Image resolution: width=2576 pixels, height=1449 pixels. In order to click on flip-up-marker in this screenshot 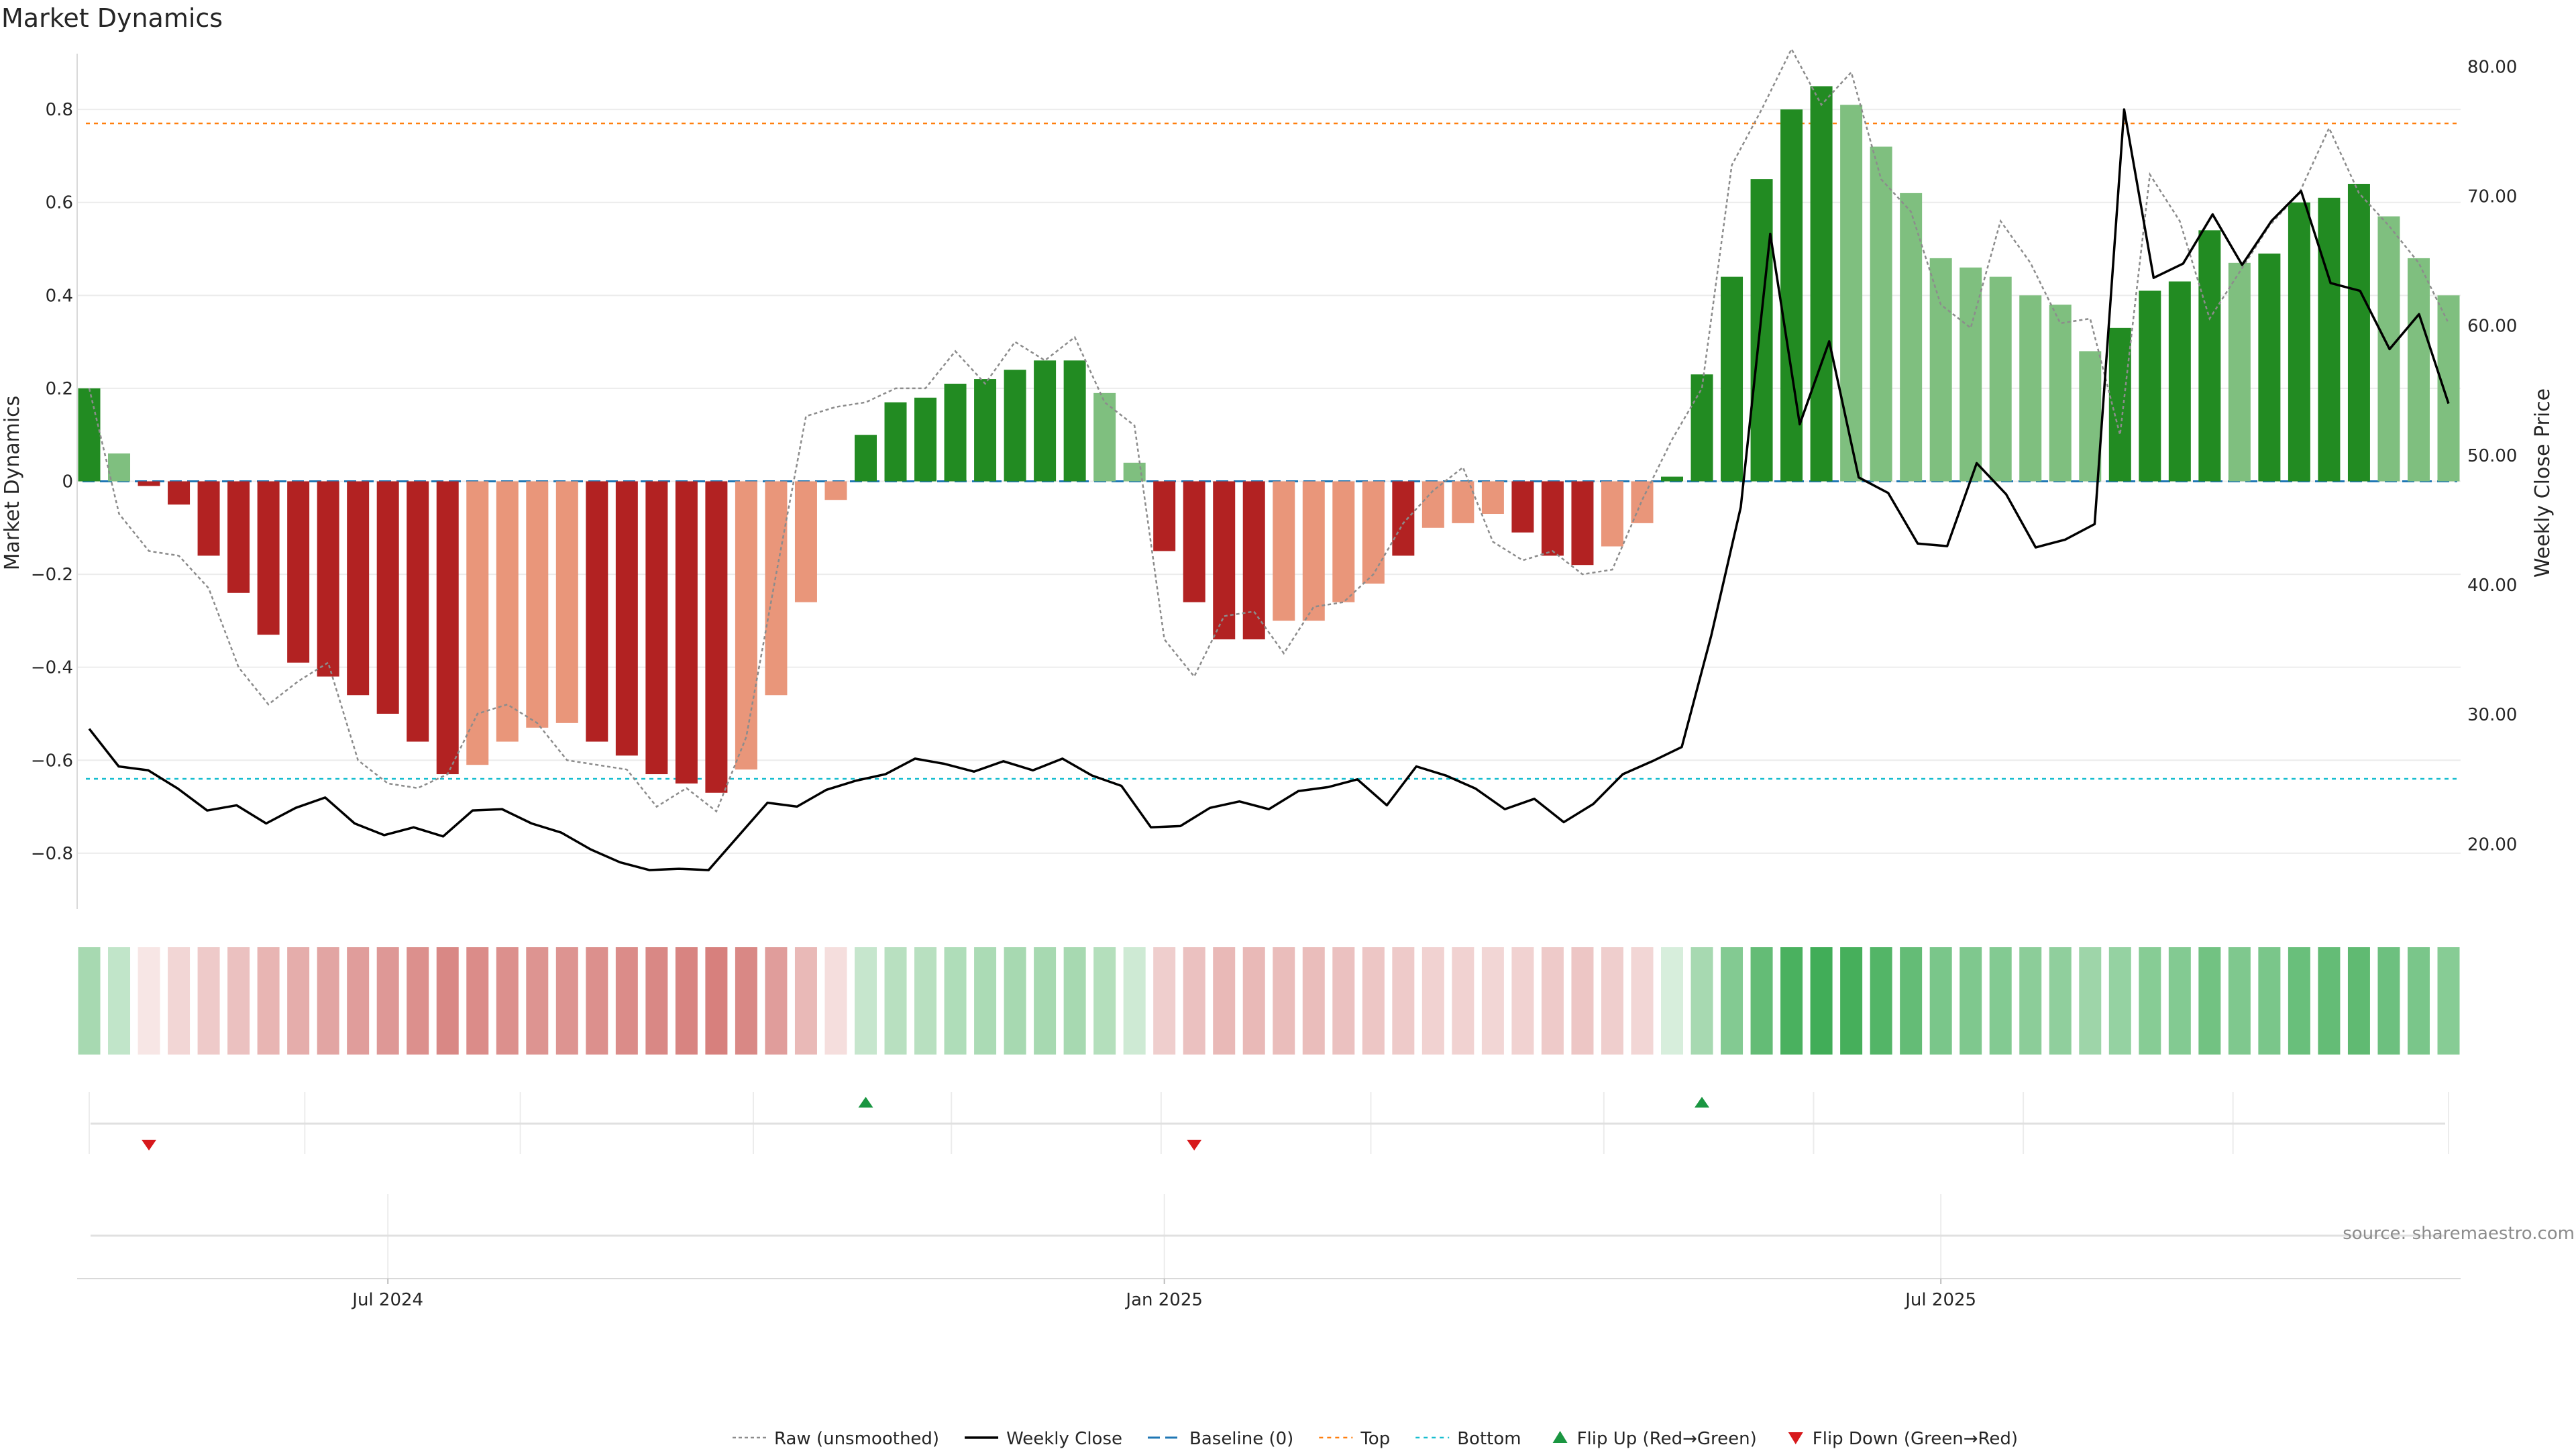, I will do `click(1702, 1102)`.